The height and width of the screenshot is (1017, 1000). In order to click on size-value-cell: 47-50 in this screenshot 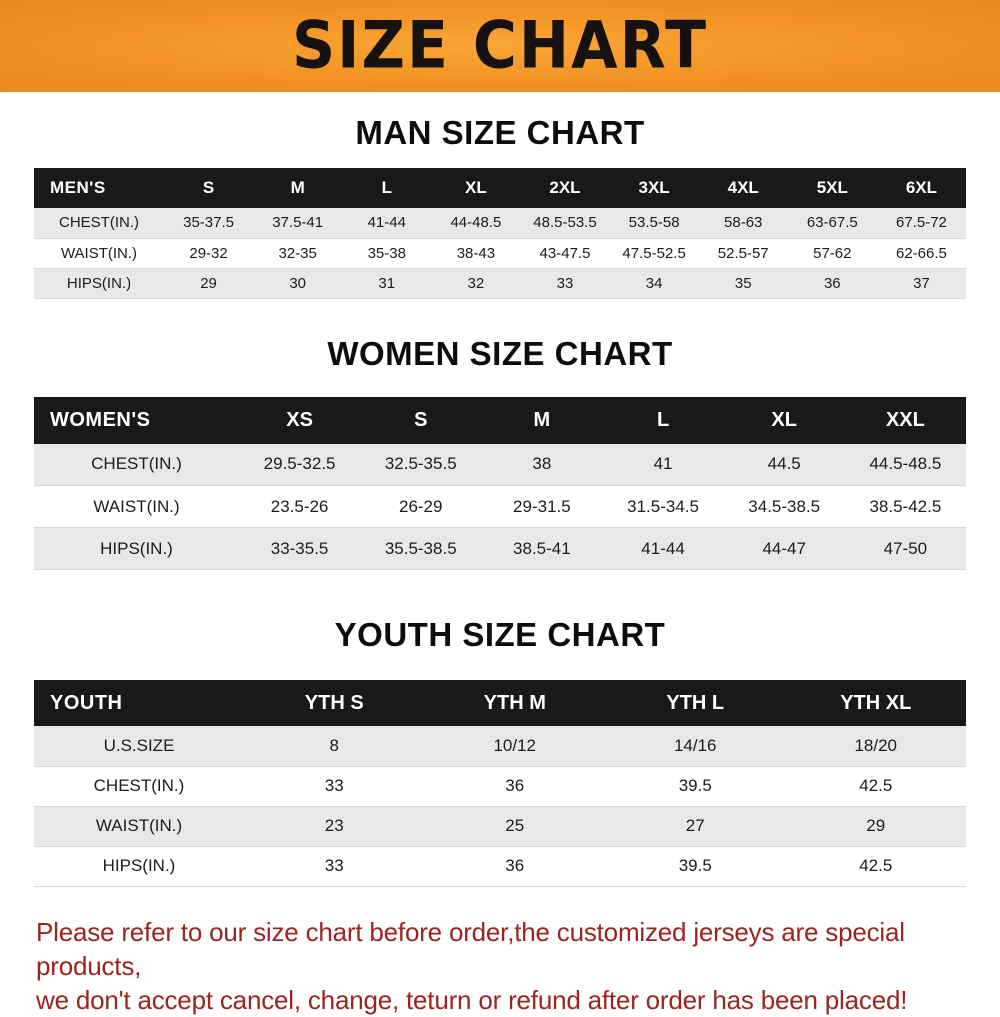, I will do `click(905, 549)`.